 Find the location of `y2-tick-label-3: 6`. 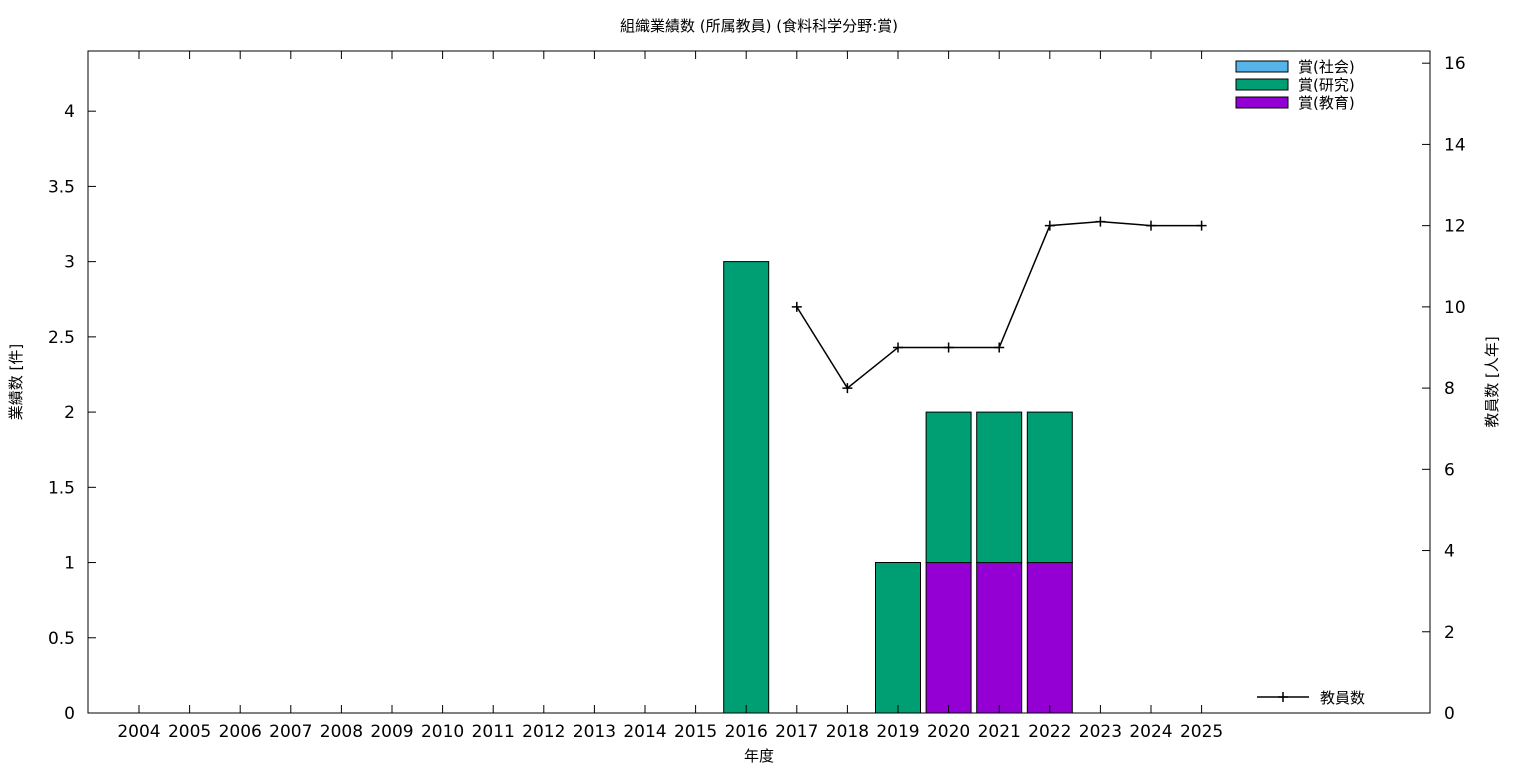

y2-tick-label-3: 6 is located at coordinates (1449, 470).